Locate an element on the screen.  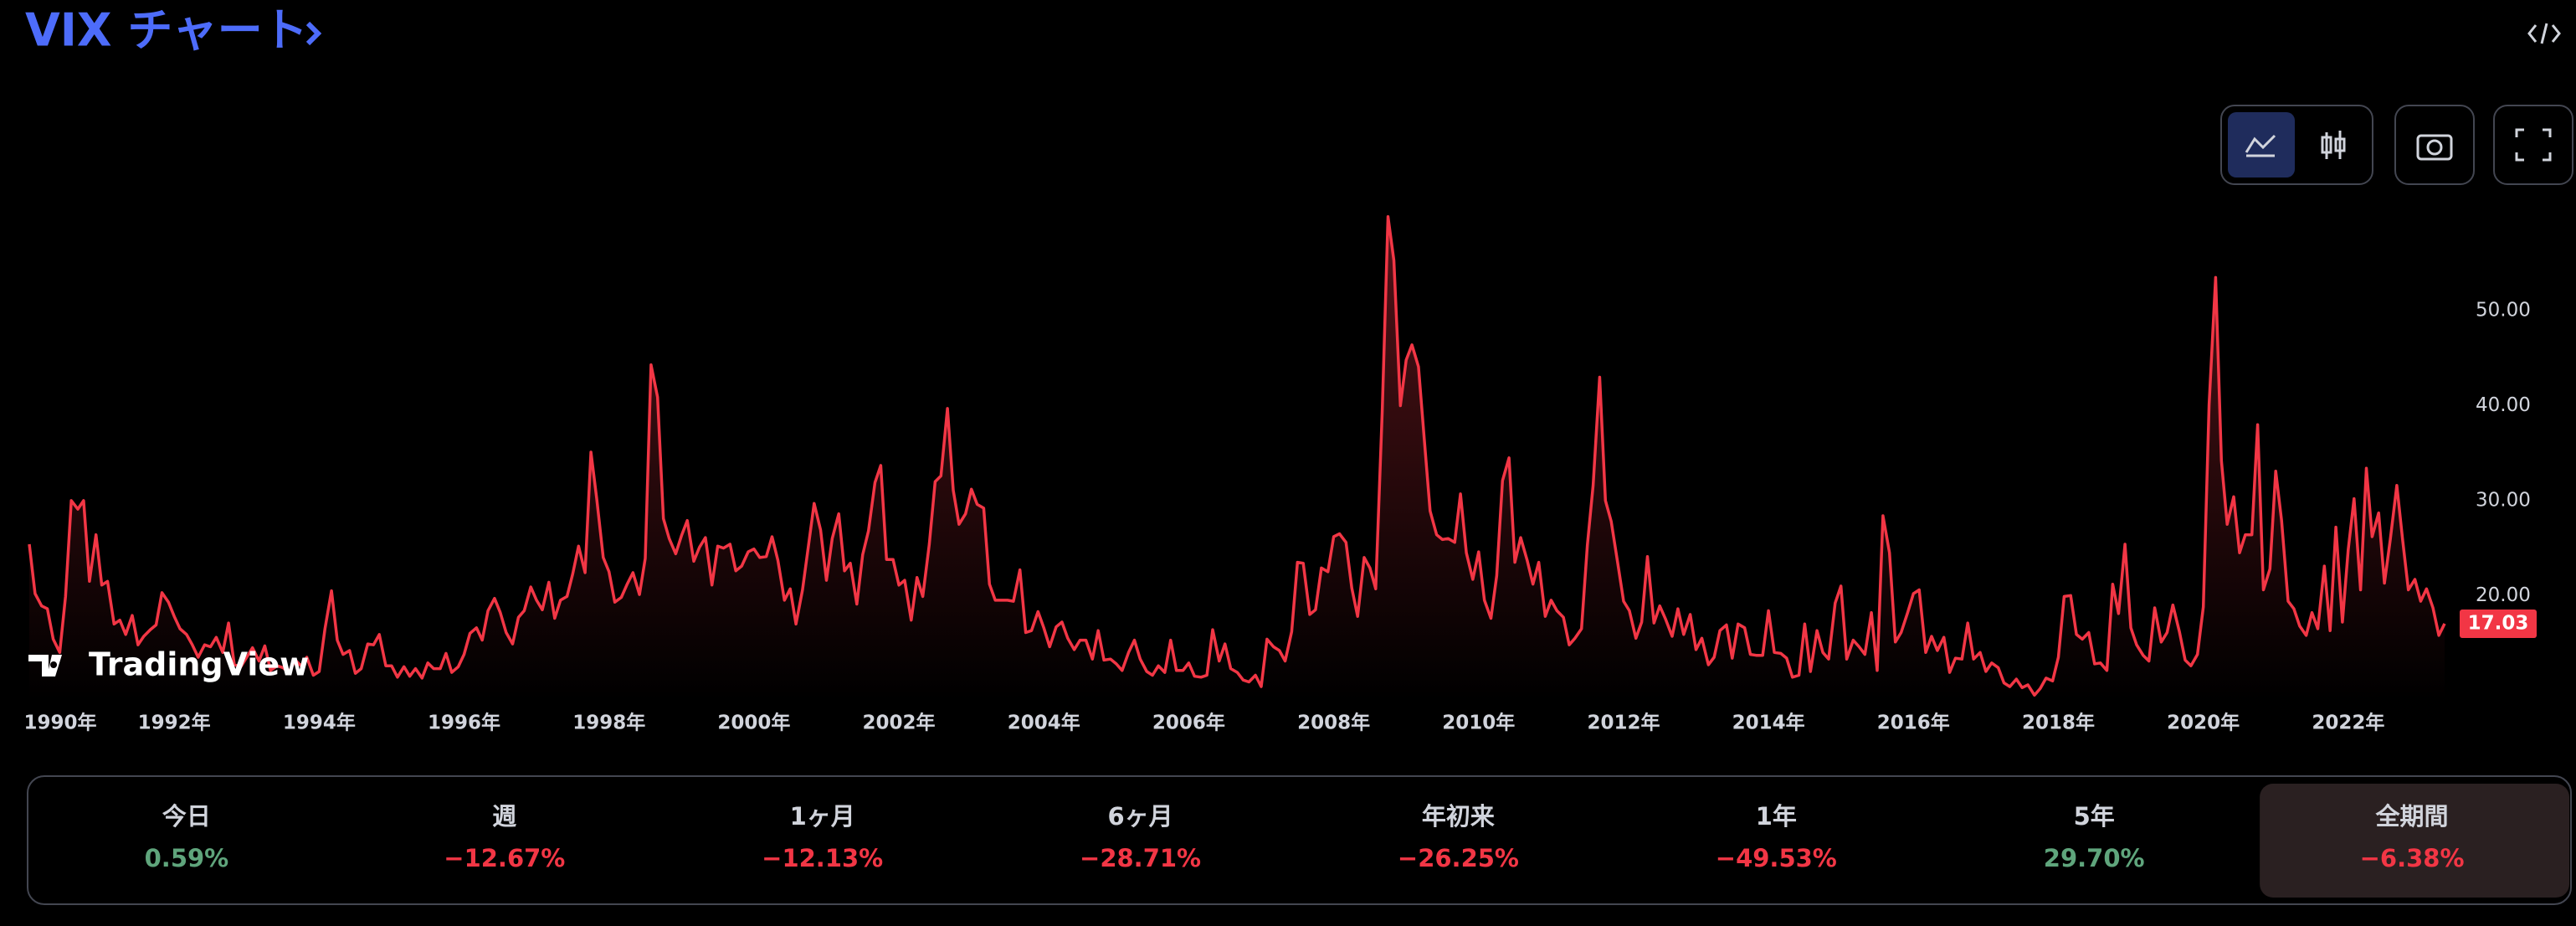
x-tick-label: 2002年 is located at coordinates (899, 723).